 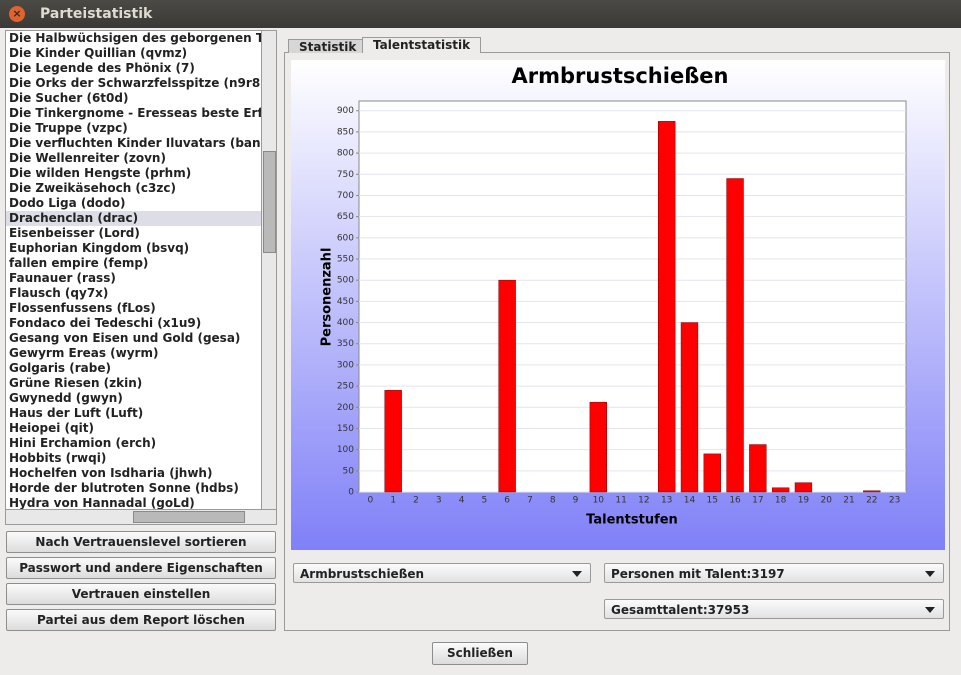 I want to click on list-item: Die Tinkergnome - Eresseas beste Erfin, so click(x=136, y=113).